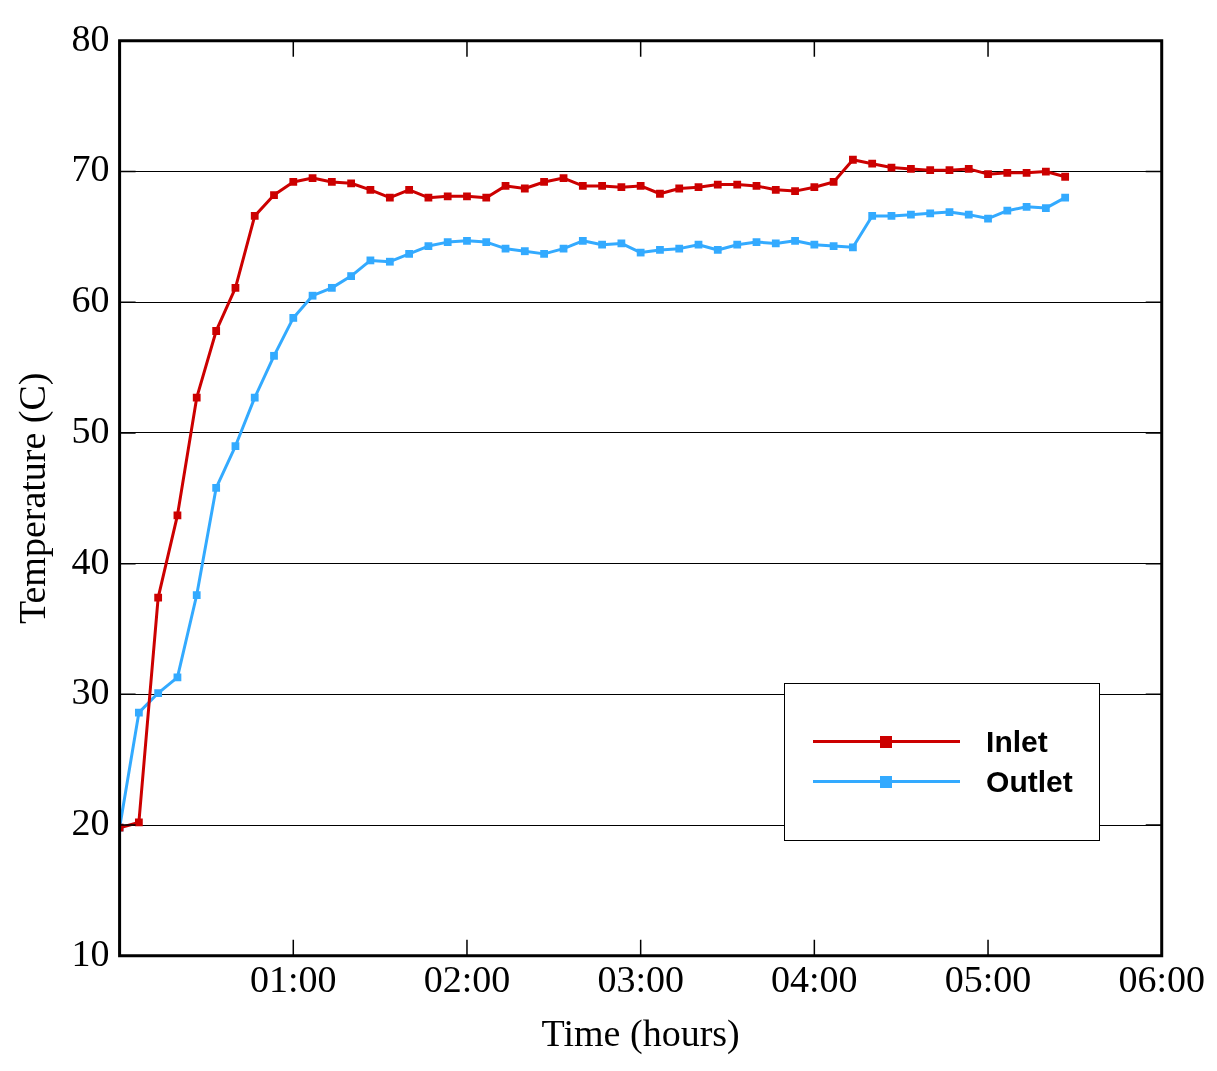  What do you see at coordinates (90, 560) in the screenshot?
I see `y-tick-label: 40` at bounding box center [90, 560].